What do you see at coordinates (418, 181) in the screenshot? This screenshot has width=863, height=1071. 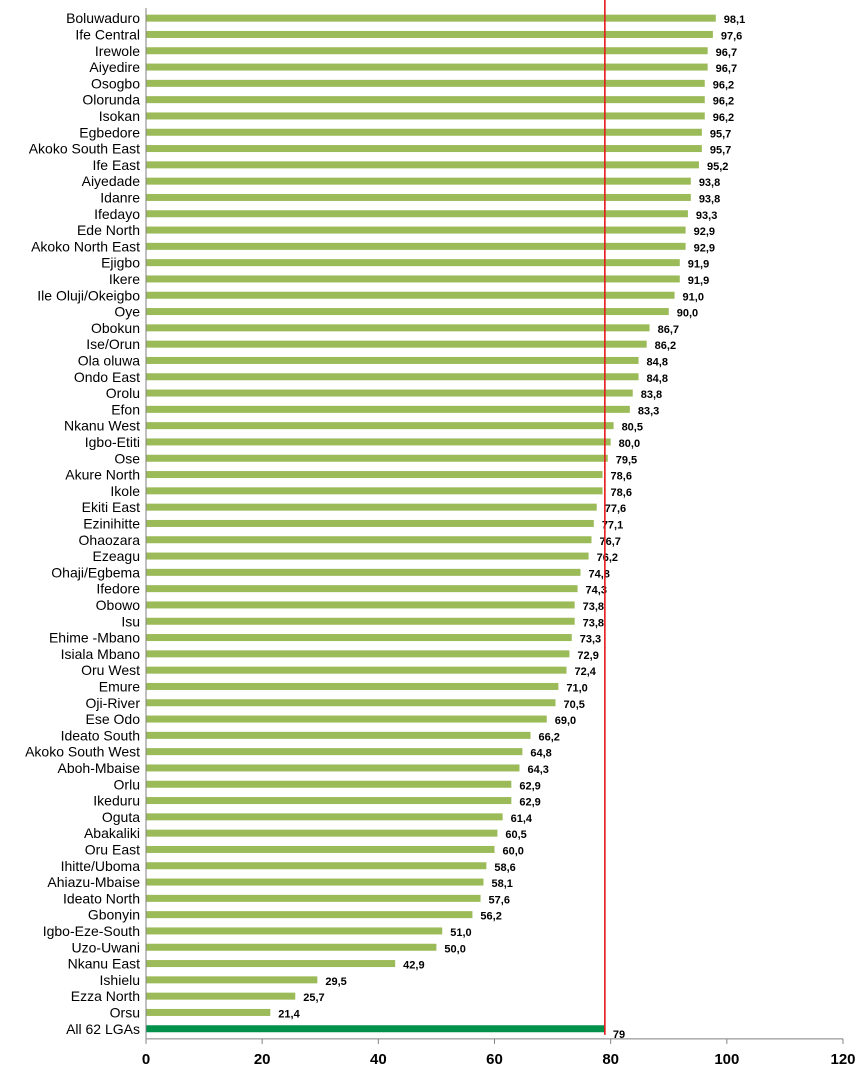 I see `bar-aiyedade` at bounding box center [418, 181].